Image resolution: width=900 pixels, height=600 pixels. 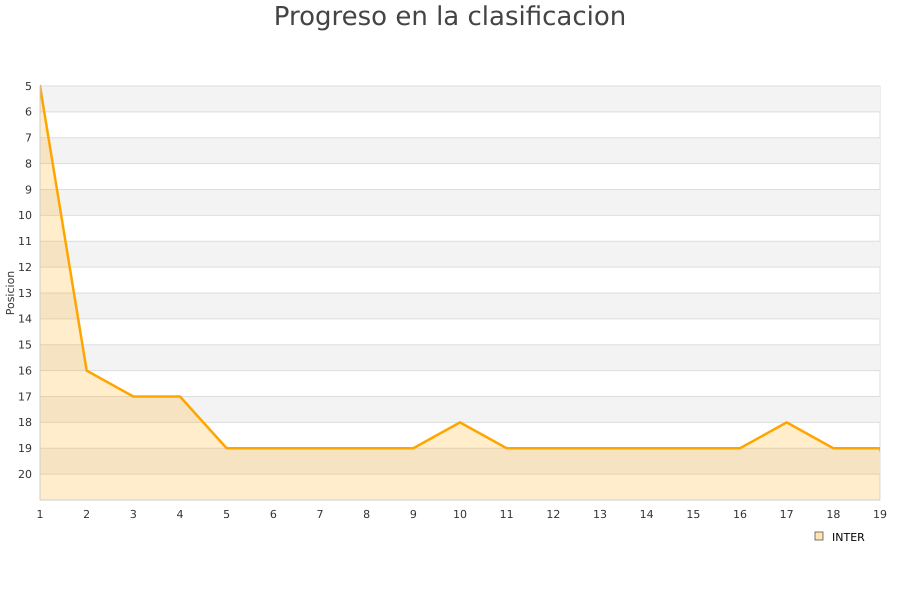 What do you see at coordinates (10, 293) in the screenshot?
I see `y-axis-title: Posicion` at bounding box center [10, 293].